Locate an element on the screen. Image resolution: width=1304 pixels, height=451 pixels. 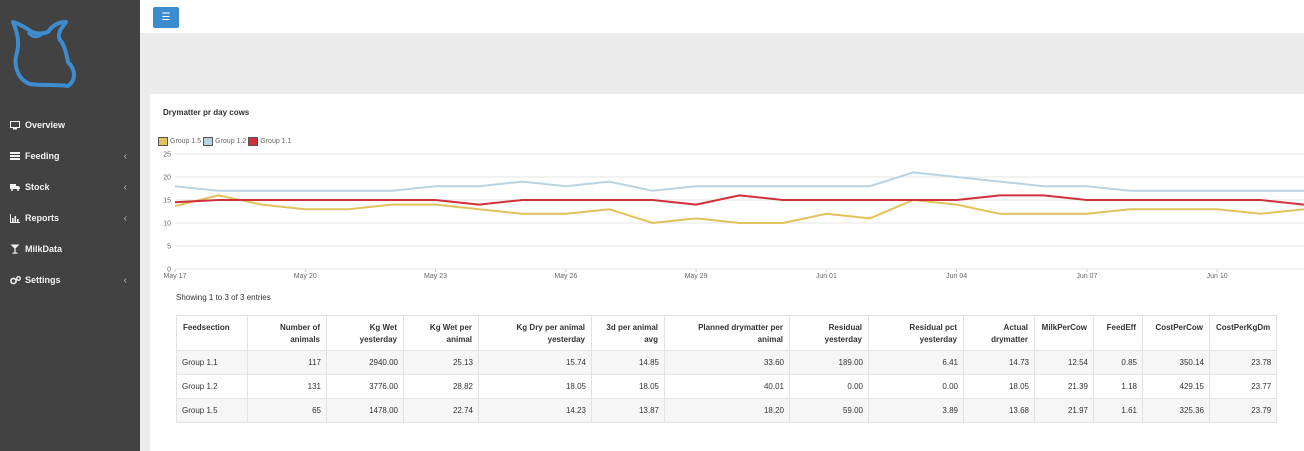
column-header-line: drymatter is located at coordinates (1009, 339).